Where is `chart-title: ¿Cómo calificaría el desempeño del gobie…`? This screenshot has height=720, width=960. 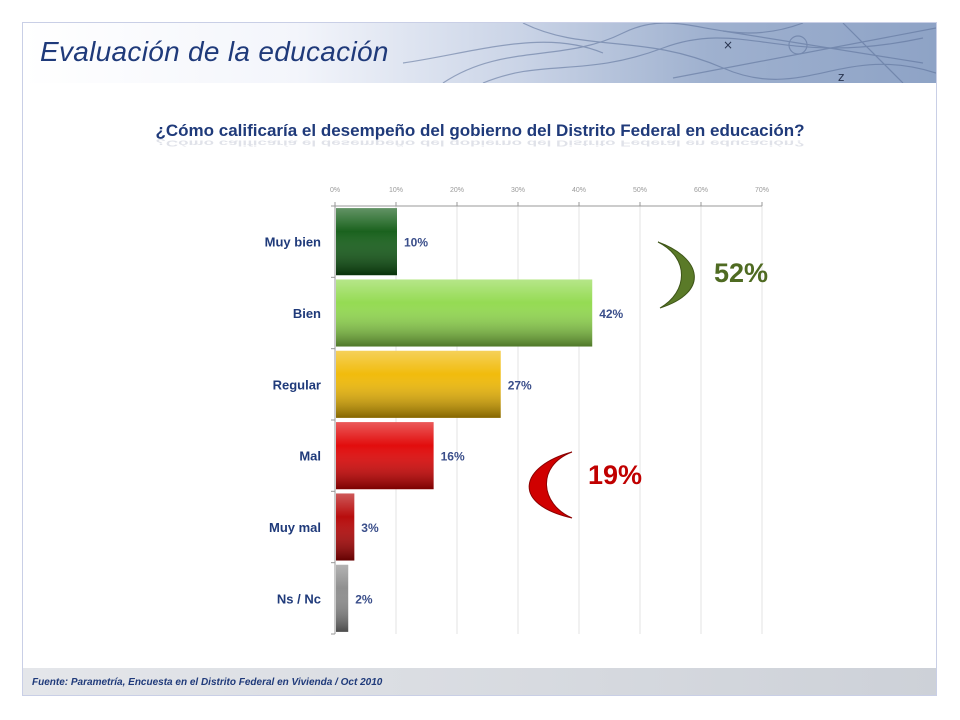 chart-title: ¿Cómo calificaría el desempeño del gobie… is located at coordinates (480, 130).